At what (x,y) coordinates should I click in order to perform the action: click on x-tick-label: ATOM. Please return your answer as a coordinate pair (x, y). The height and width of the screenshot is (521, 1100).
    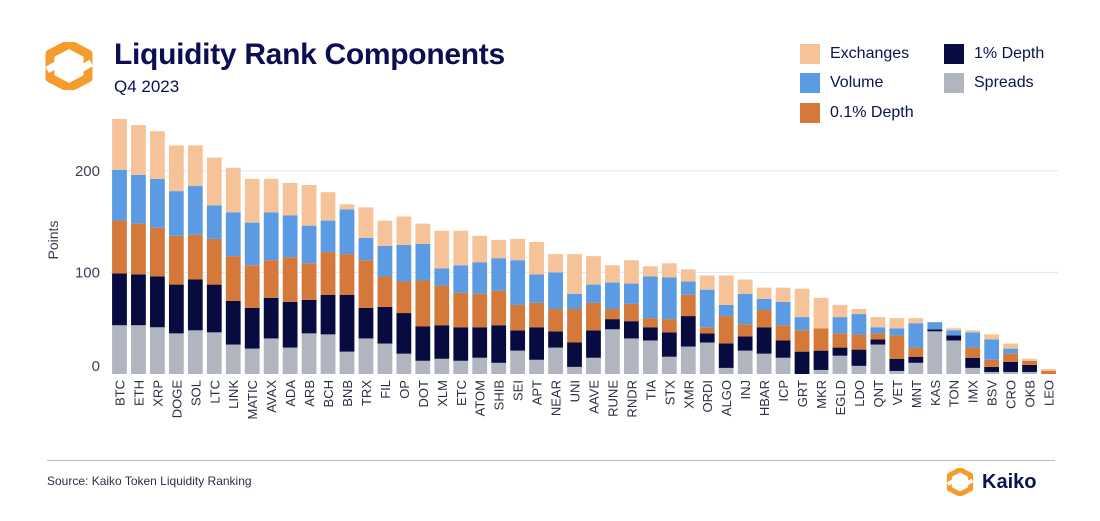
    Looking at the image, I should click on (480, 398).